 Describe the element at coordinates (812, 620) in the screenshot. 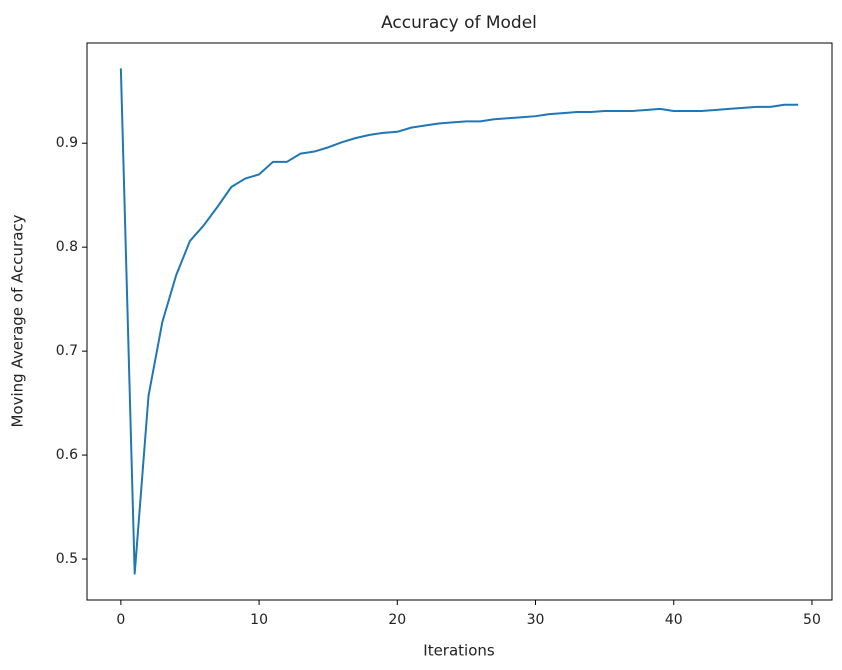

I see `x-tick-label: 50` at that location.